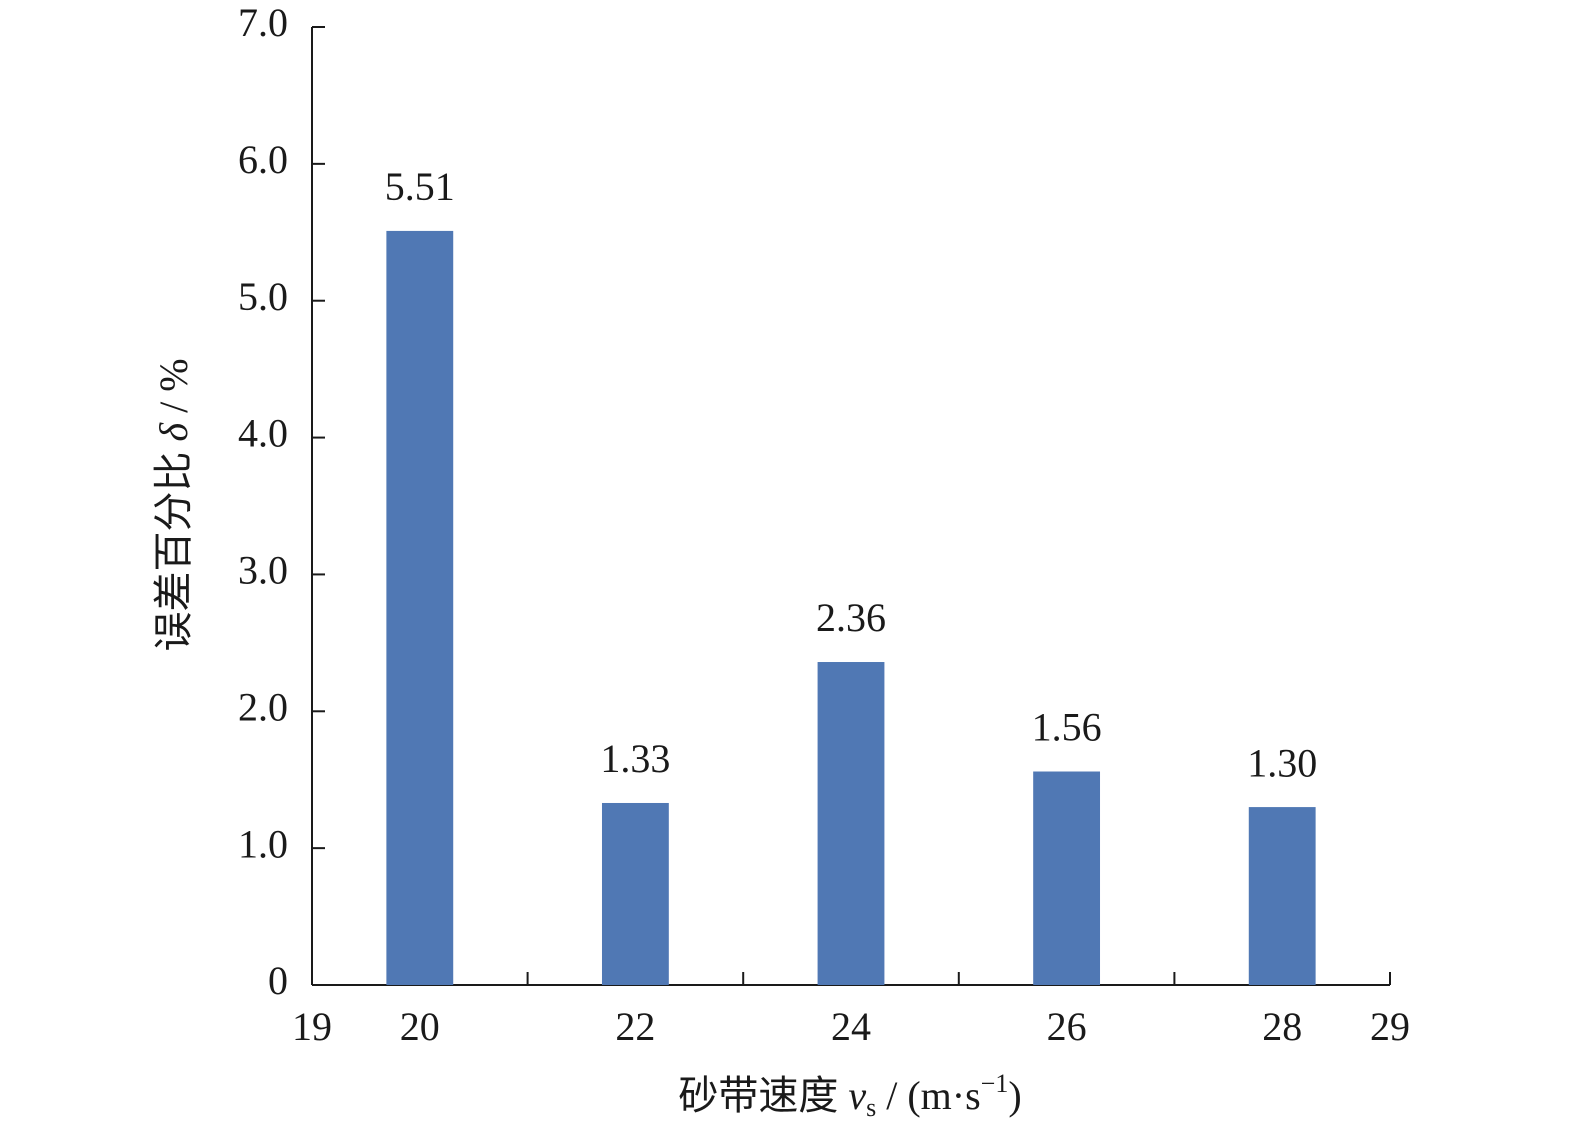 The width and height of the screenshot is (1575, 1144). What do you see at coordinates (278, 980) in the screenshot?
I see `y-tick-label: 0` at bounding box center [278, 980].